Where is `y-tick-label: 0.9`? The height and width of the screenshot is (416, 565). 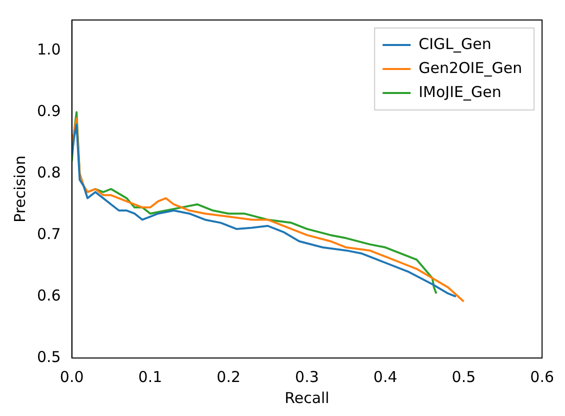
y-tick-label: 0.9 is located at coordinates (48, 111).